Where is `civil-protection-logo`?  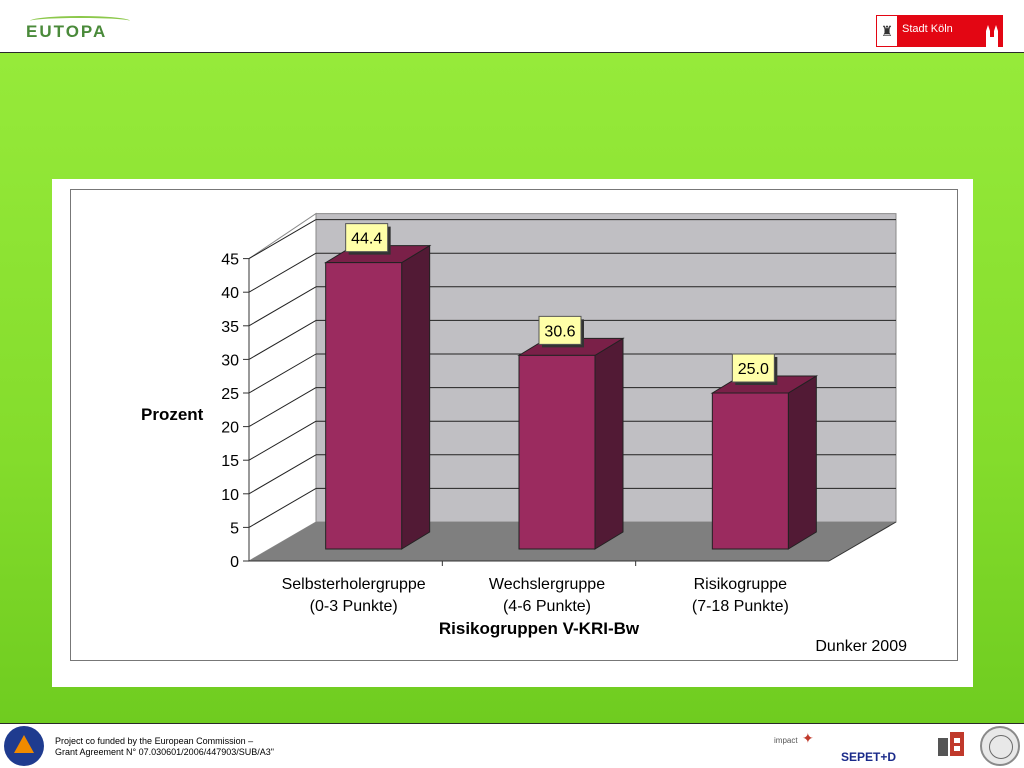
civil-protection-logo is located at coordinates (24, 746).